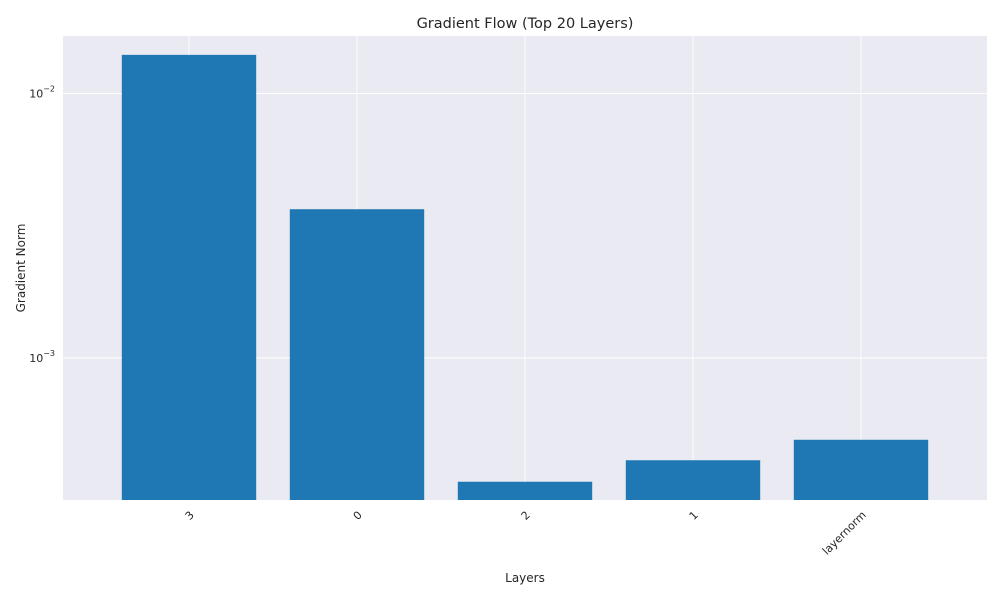  What do you see at coordinates (42, 224) in the screenshot?
I see `y-tick-labels: 10⁻³ 10⁻²` at bounding box center [42, 224].